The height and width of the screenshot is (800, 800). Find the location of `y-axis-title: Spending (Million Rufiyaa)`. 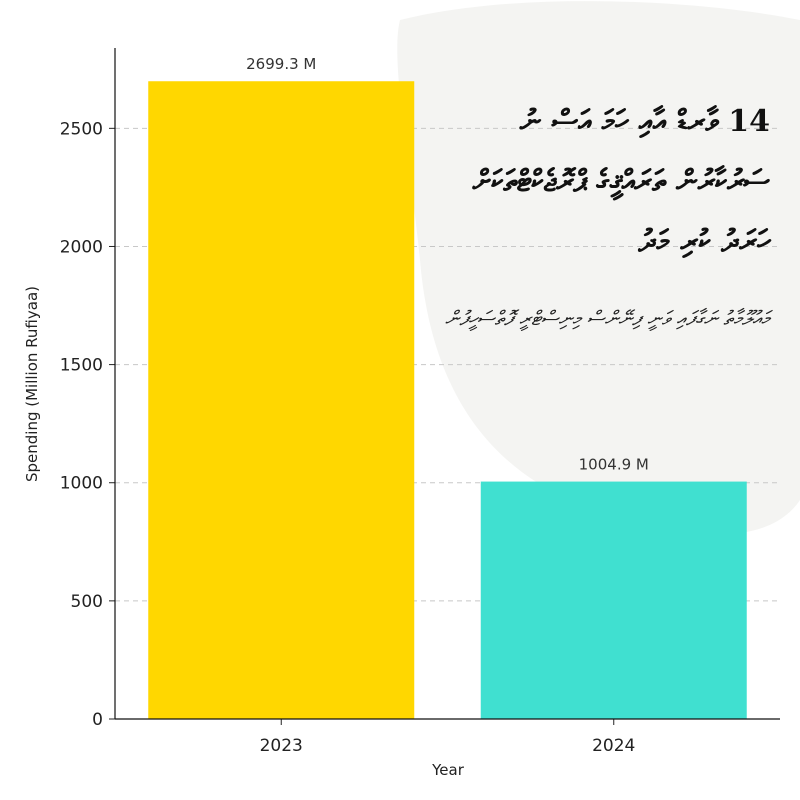

y-axis-title: Spending (Million Rufiyaa) is located at coordinates (32, 384).